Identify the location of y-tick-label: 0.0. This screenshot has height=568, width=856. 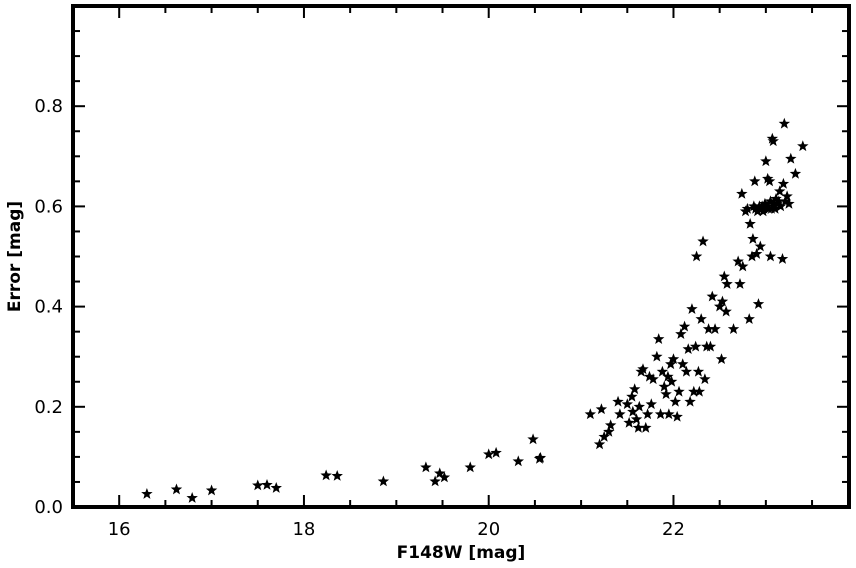
(48, 507).